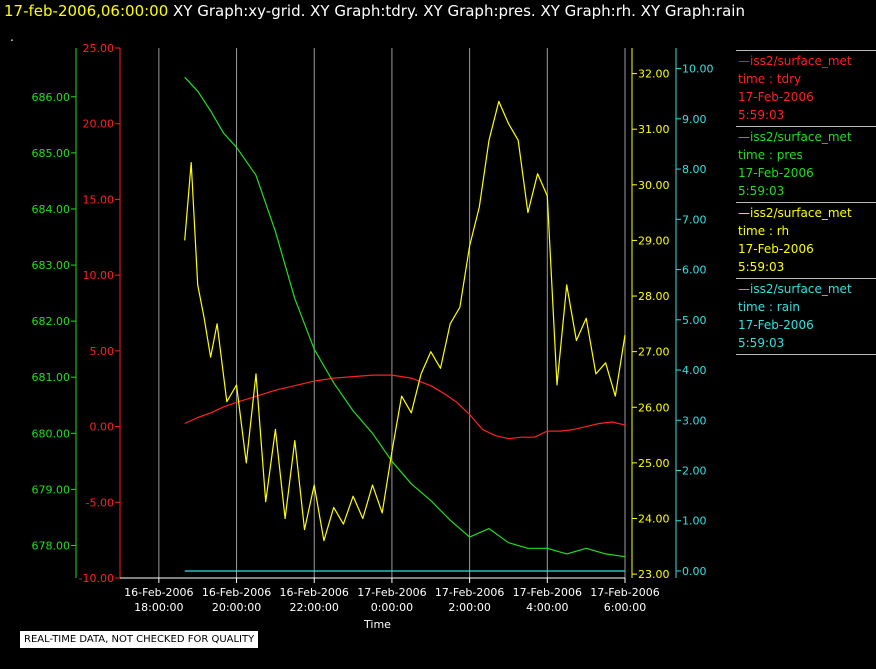  I want to click on legend-variable: time : rain, so click(769, 307).